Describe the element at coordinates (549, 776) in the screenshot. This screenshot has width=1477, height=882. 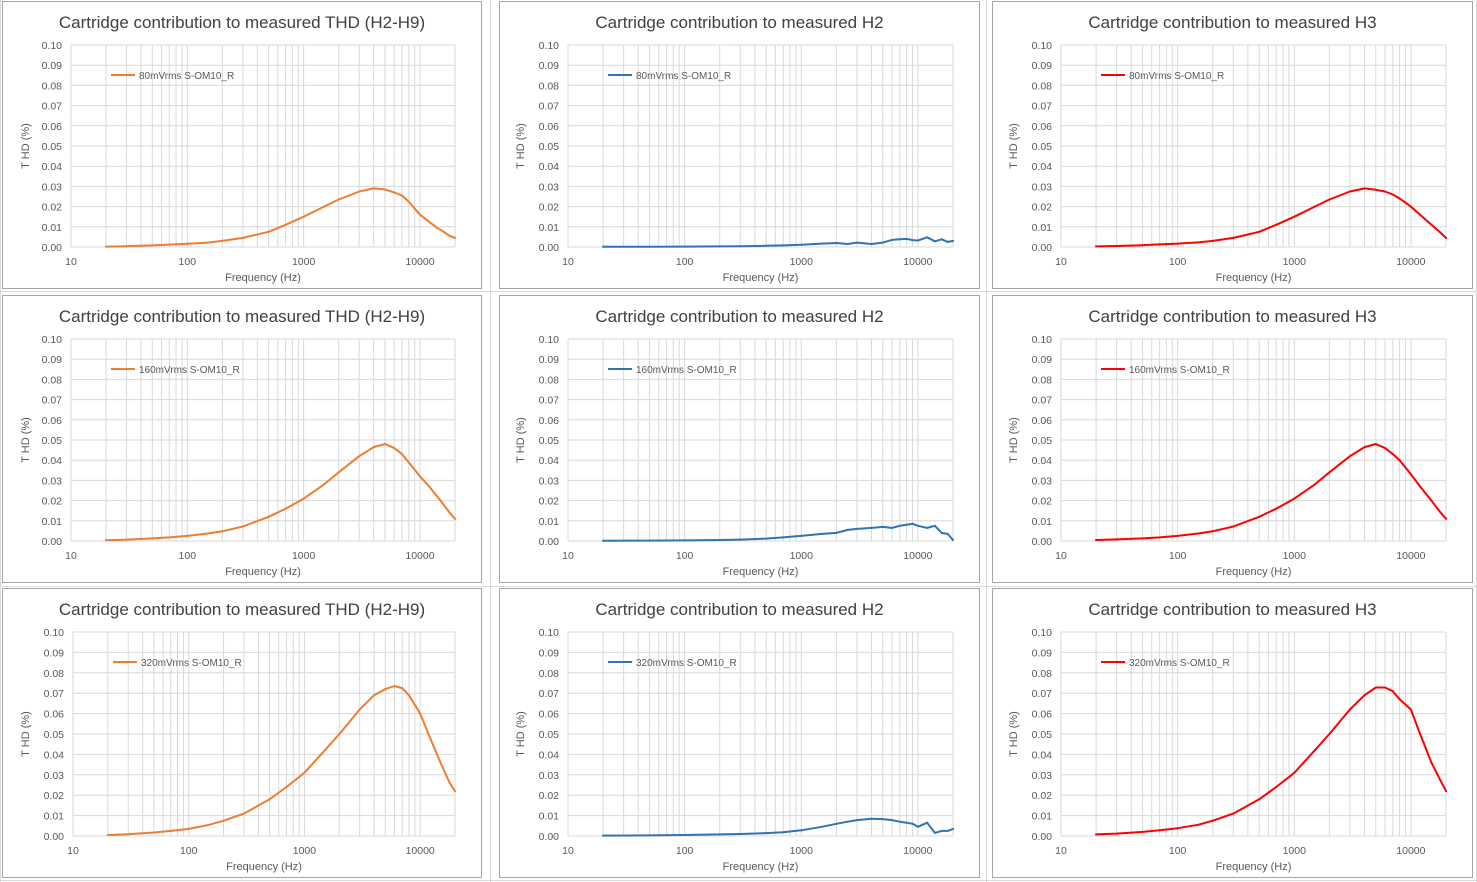
I see `y-tick-label: 0.03` at that location.